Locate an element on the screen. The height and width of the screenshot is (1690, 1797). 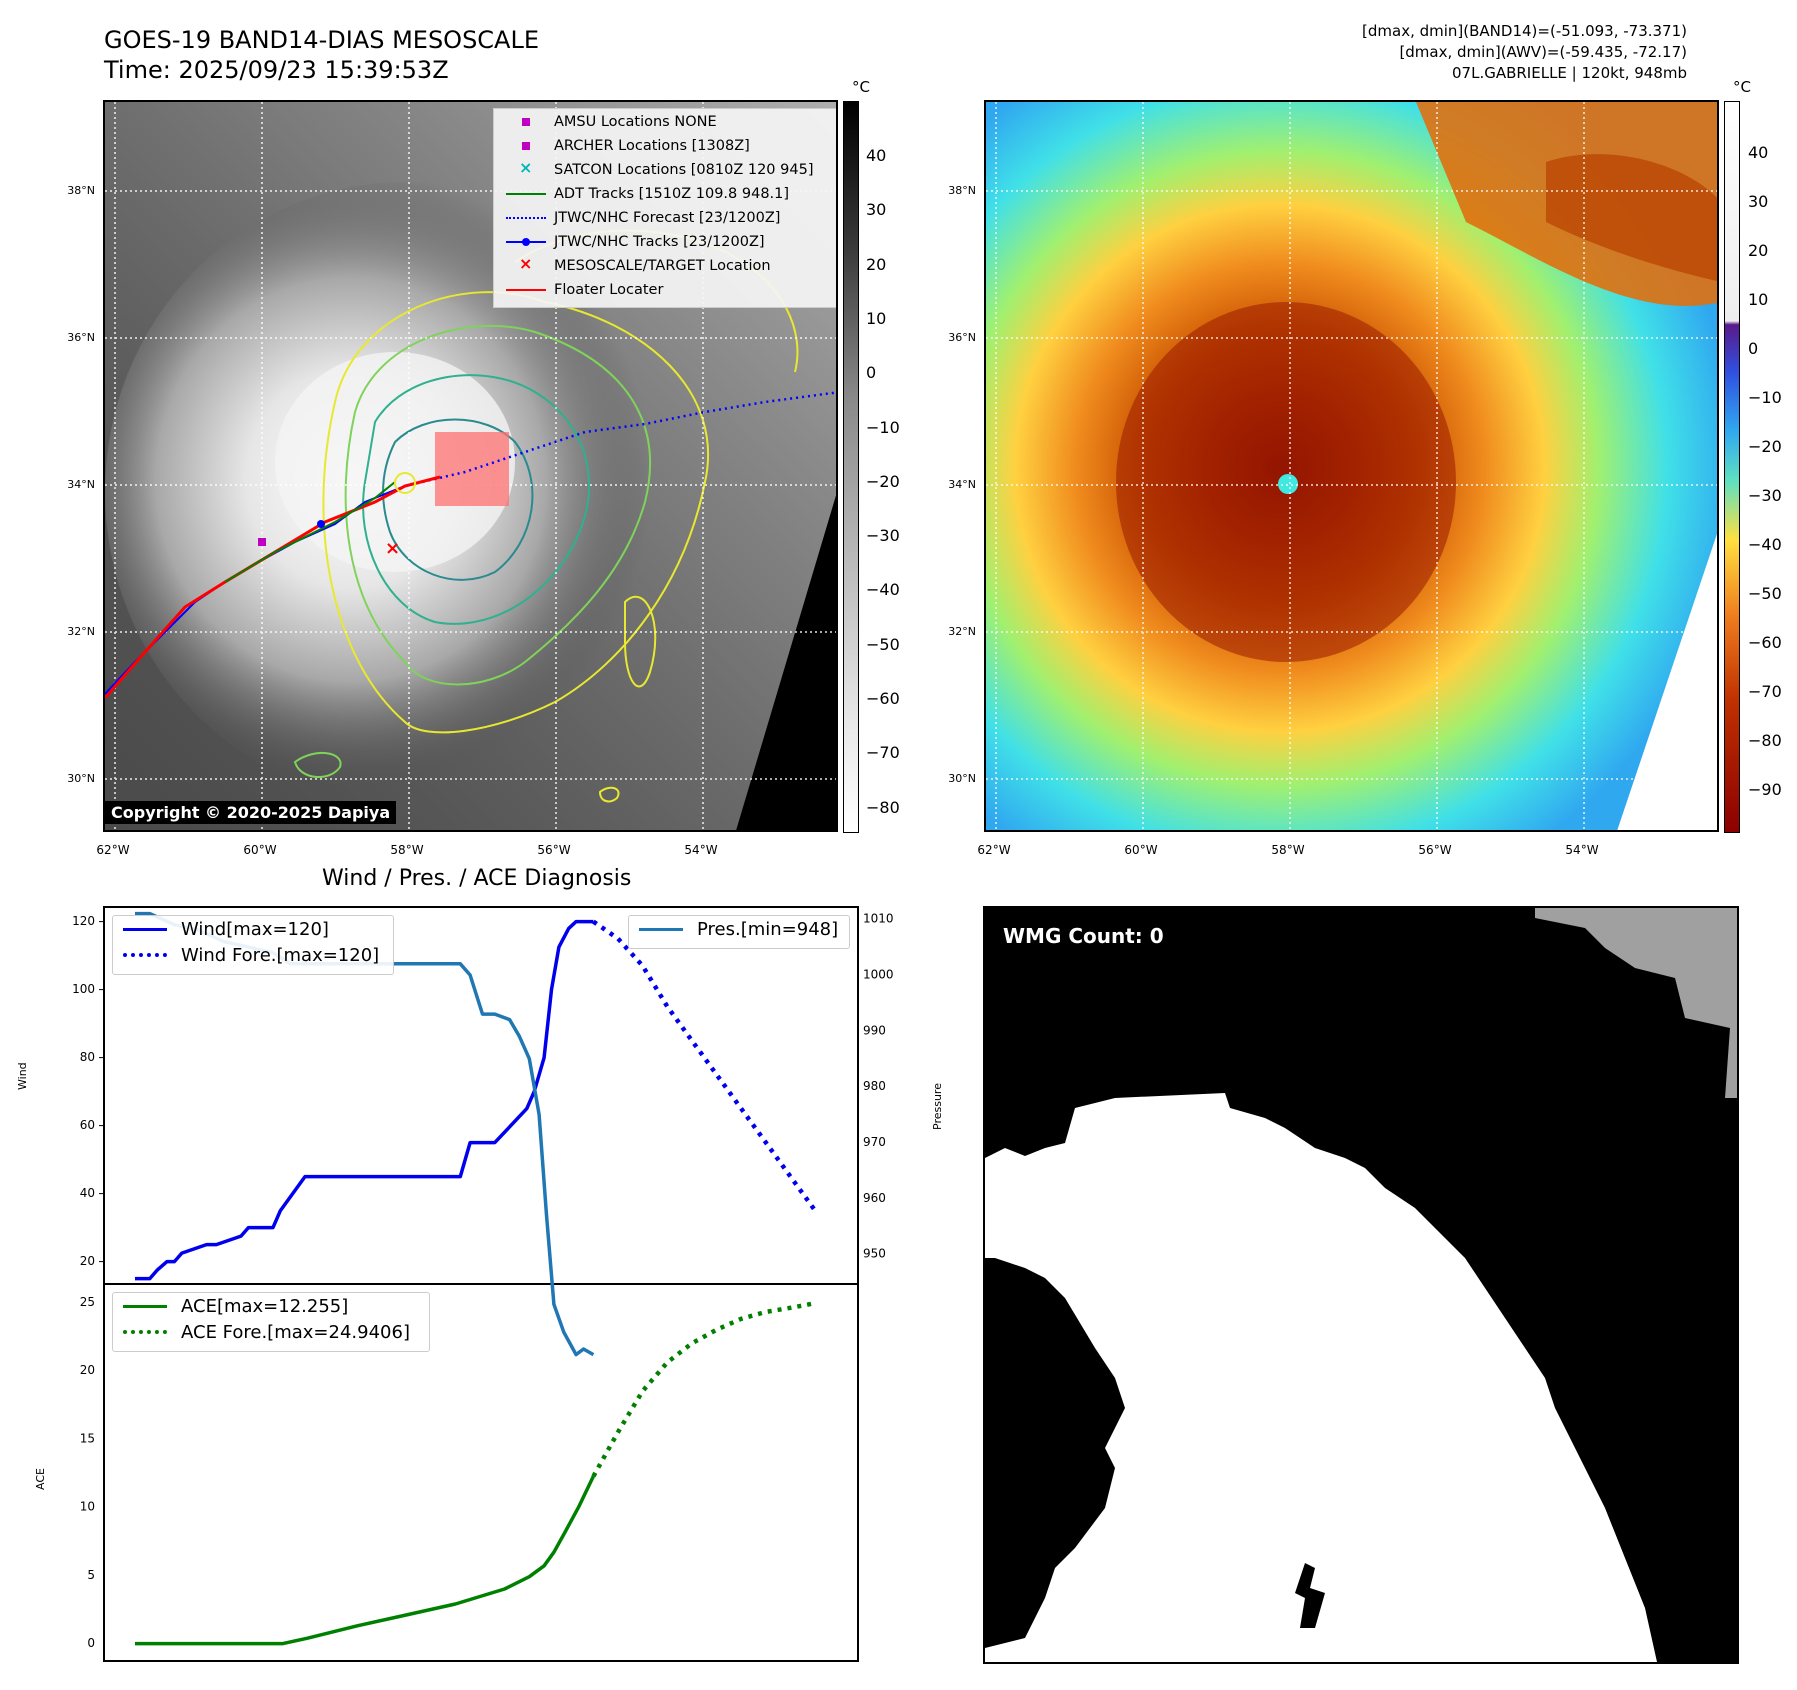
axis-tick-label: 25 is located at coordinates (87, 1302).